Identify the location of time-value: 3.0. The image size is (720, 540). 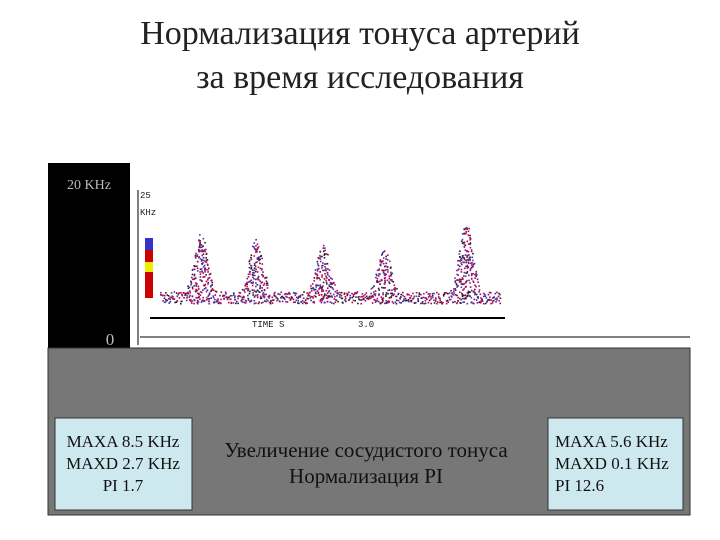
(366, 325).